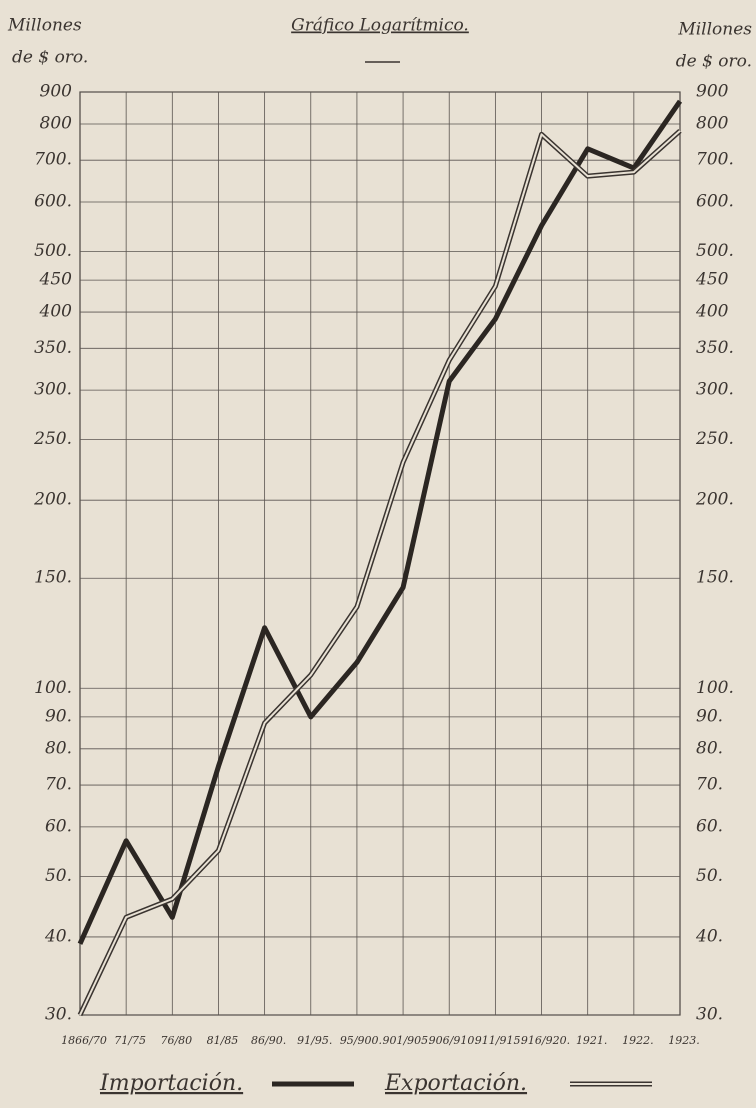  Describe the element at coordinates (176, 1040) in the screenshot. I see `x-tick-label: 76/80` at that location.